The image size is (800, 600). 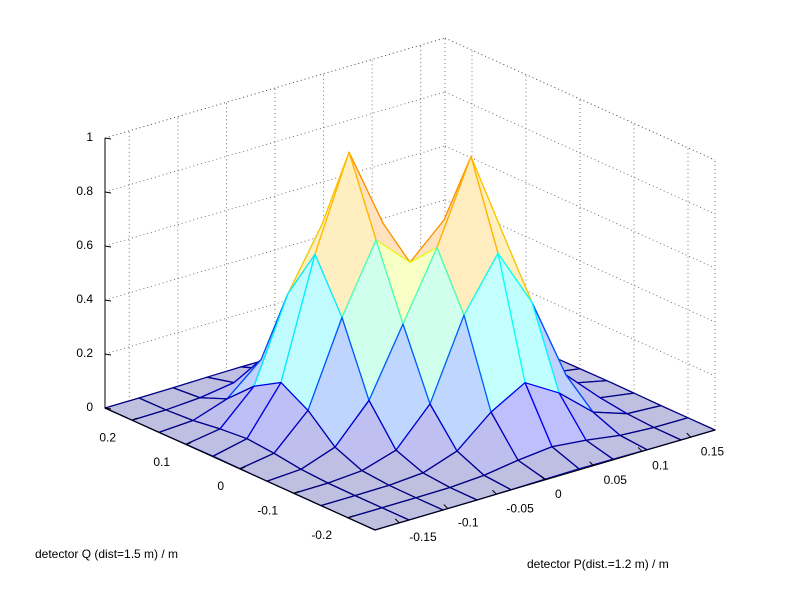 I want to click on y-tick-label: 0.2, so click(x=107, y=437).